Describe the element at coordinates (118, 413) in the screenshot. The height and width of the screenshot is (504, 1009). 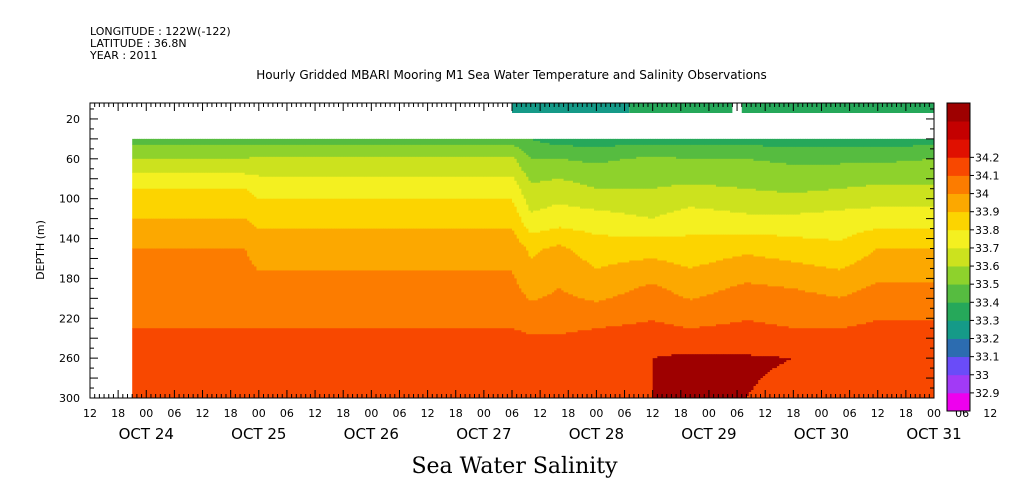
I see `x-tick-label: 18` at that location.